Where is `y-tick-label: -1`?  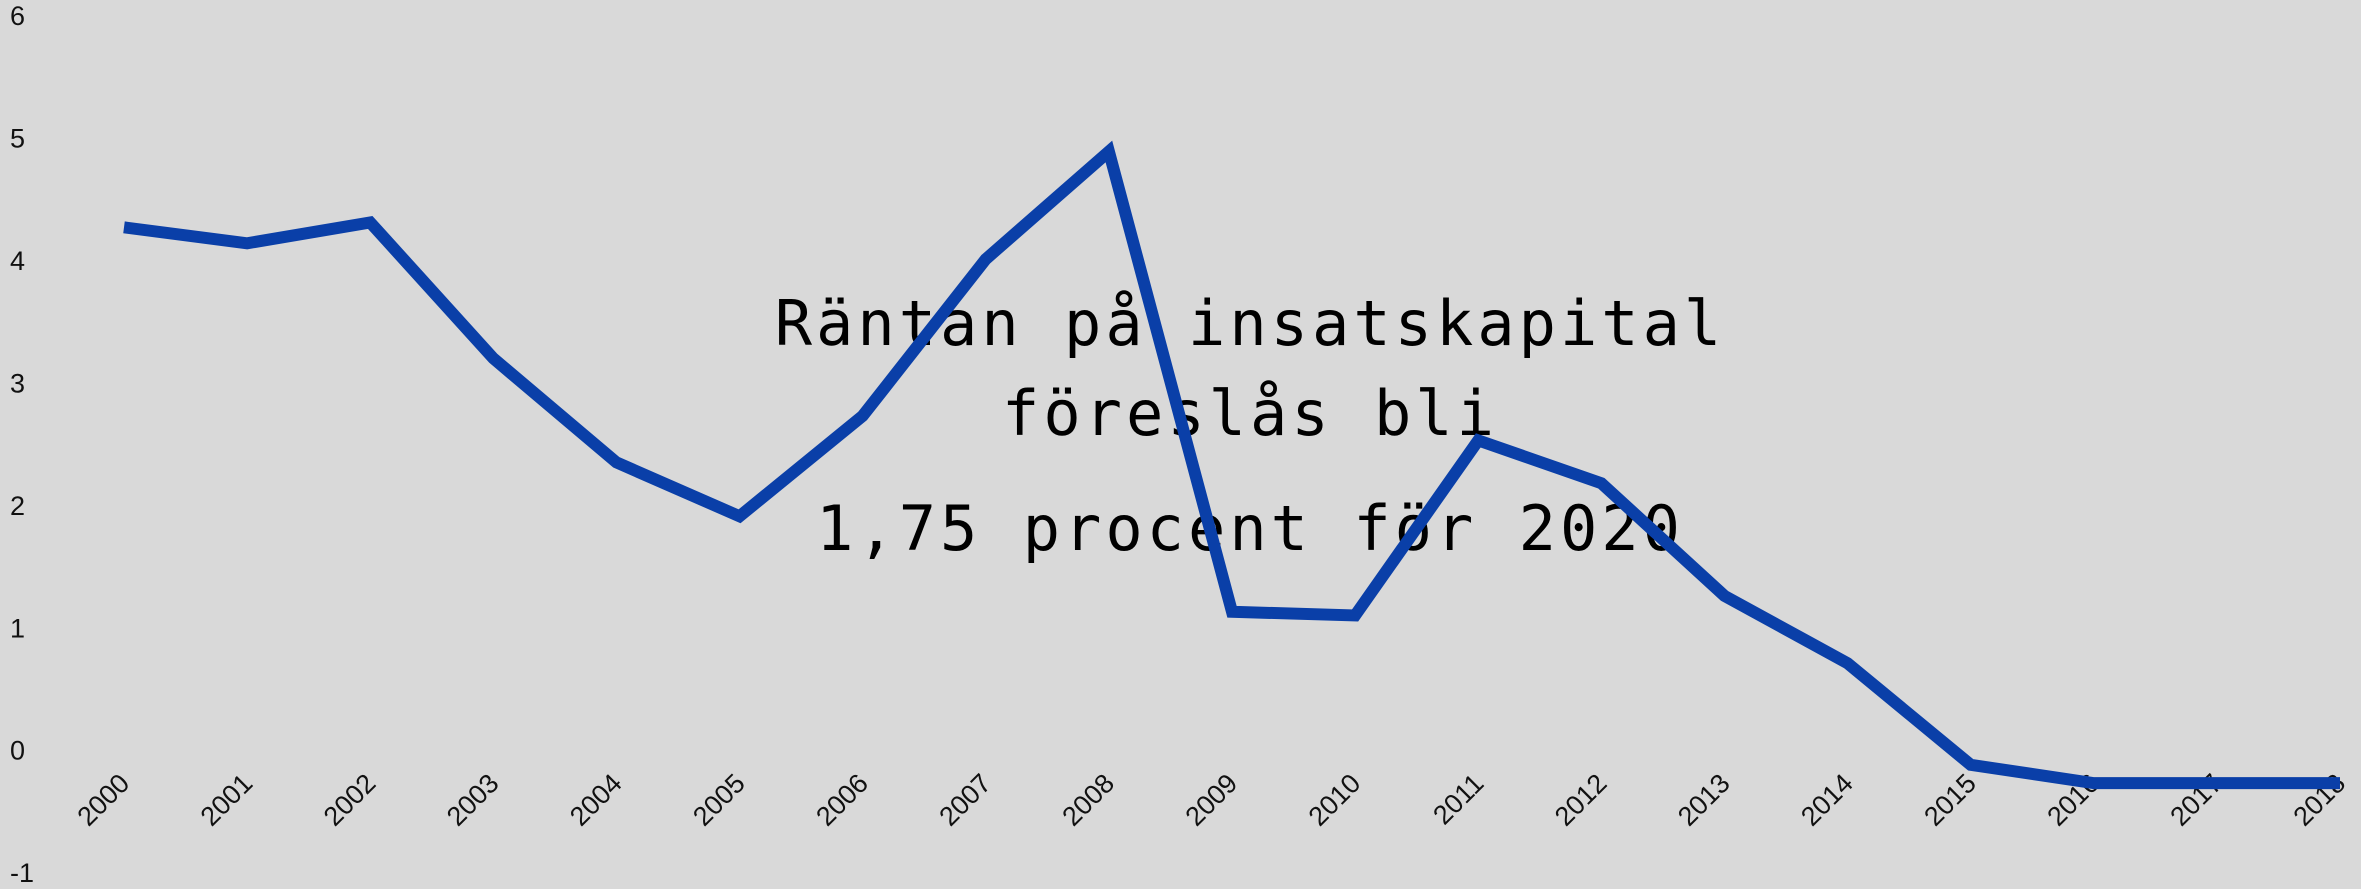 y-tick-label: -1 is located at coordinates (22, 873).